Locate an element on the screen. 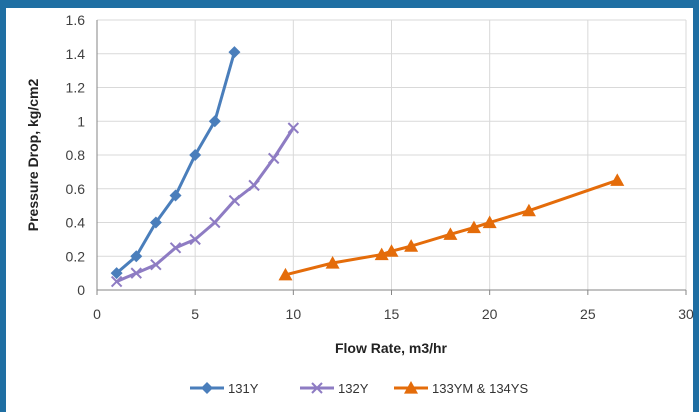 The height and width of the screenshot is (412, 699). legend-item: 133YM & 134YS is located at coordinates (461, 388).